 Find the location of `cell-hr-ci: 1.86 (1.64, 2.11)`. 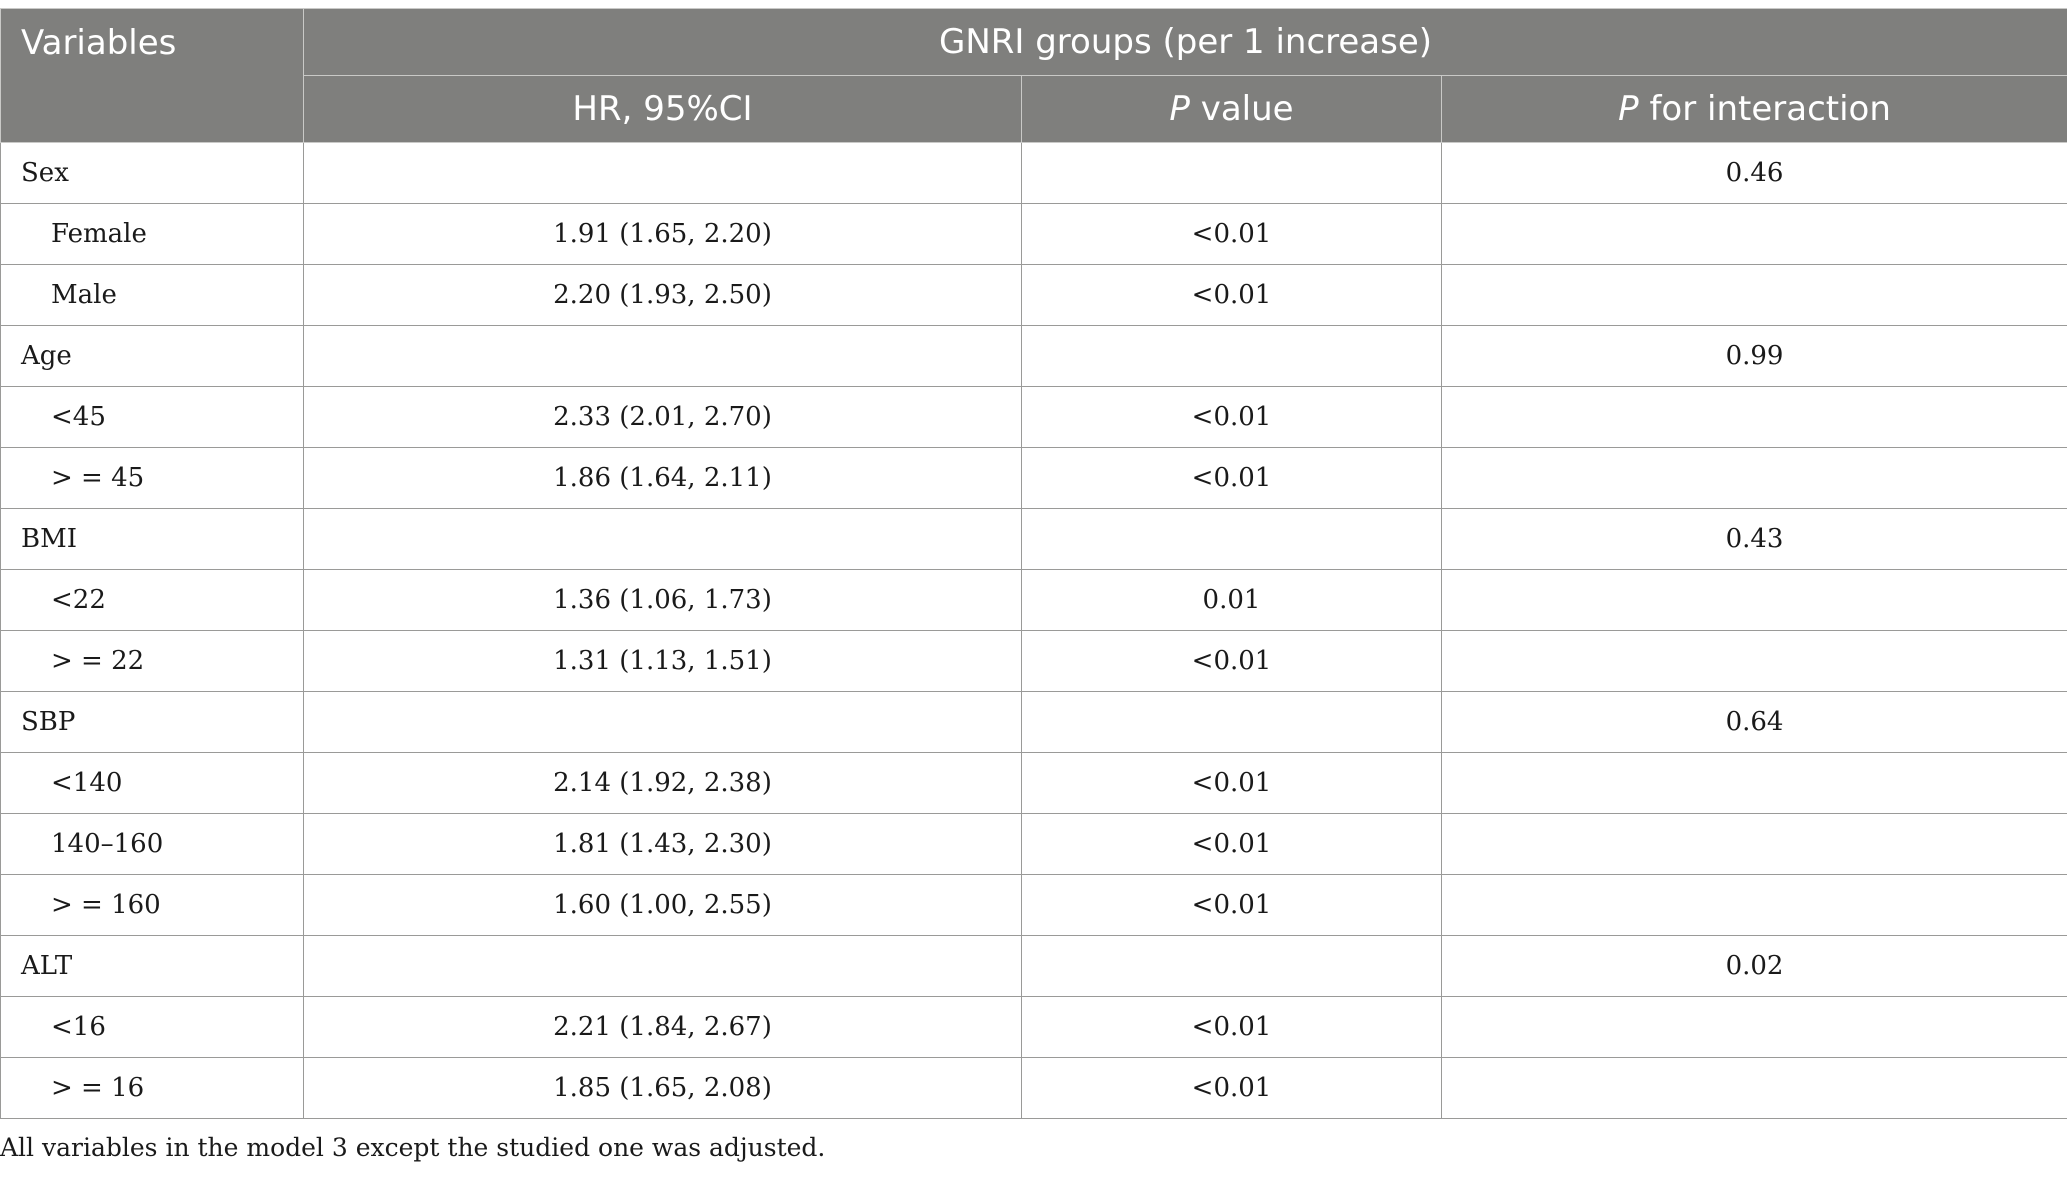

cell-hr-ci: 1.86 (1.64, 2.11) is located at coordinates (662, 478).